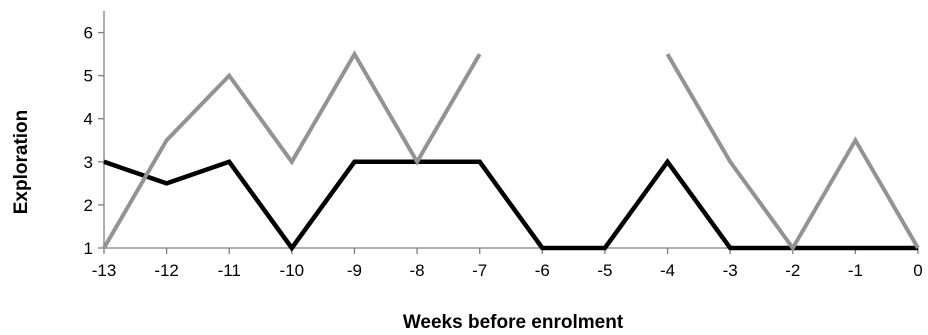 This screenshot has height=335, width=928. What do you see at coordinates (166, 270) in the screenshot?
I see `x-tick-label: -12` at bounding box center [166, 270].